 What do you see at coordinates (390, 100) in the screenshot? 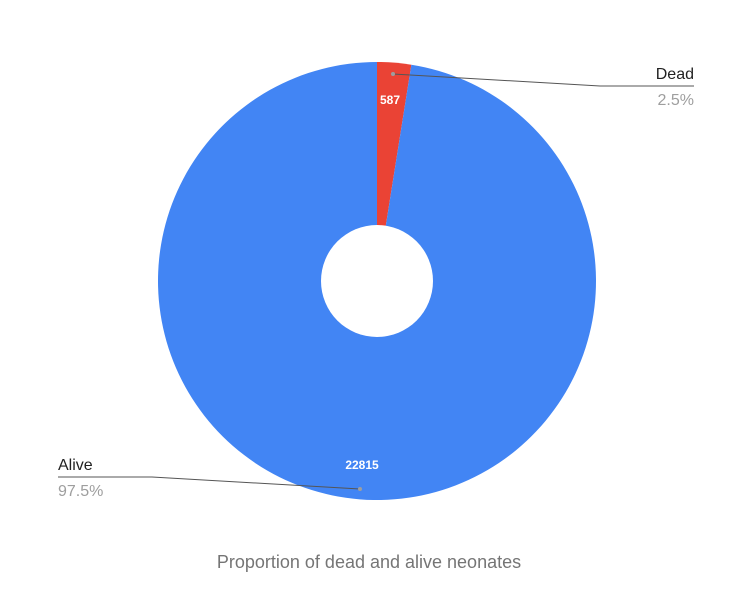
I see `slice-value-label-dead: 587` at bounding box center [390, 100].